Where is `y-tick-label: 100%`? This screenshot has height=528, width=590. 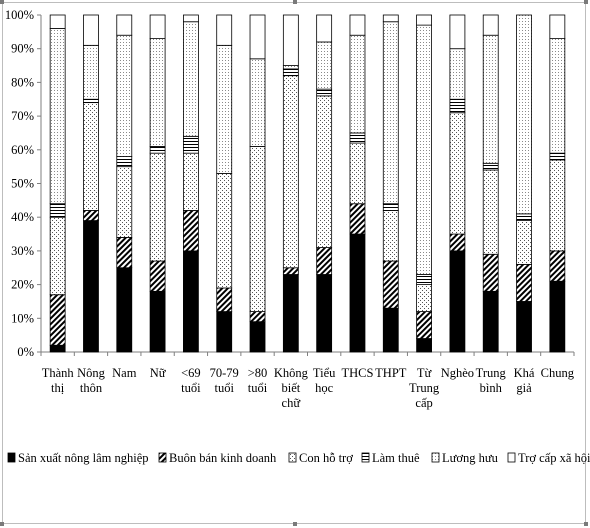 y-tick-label: 100% is located at coordinates (19, 15).